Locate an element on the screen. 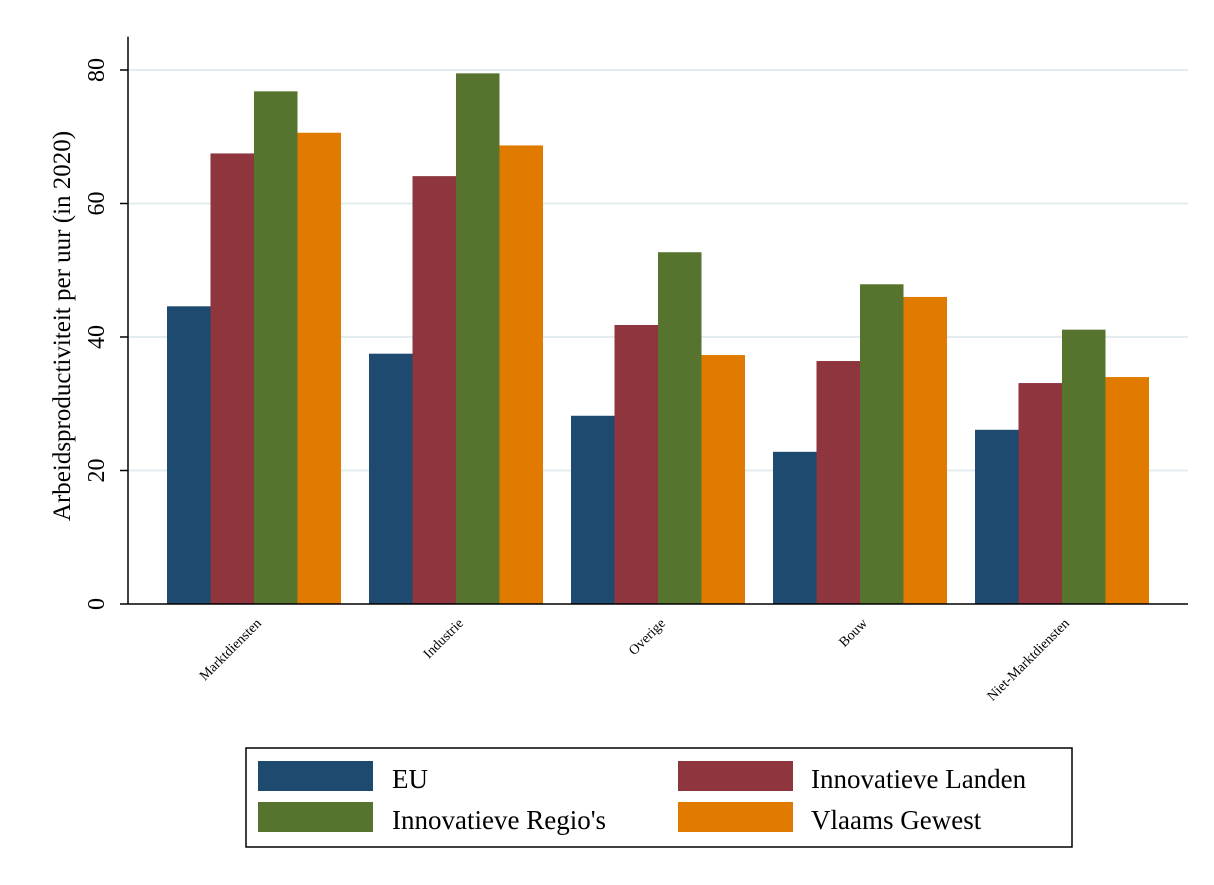 Image resolution: width=1214 pixels, height=885 pixels. legend-label: Innovatieve Landen is located at coordinates (919, 779).